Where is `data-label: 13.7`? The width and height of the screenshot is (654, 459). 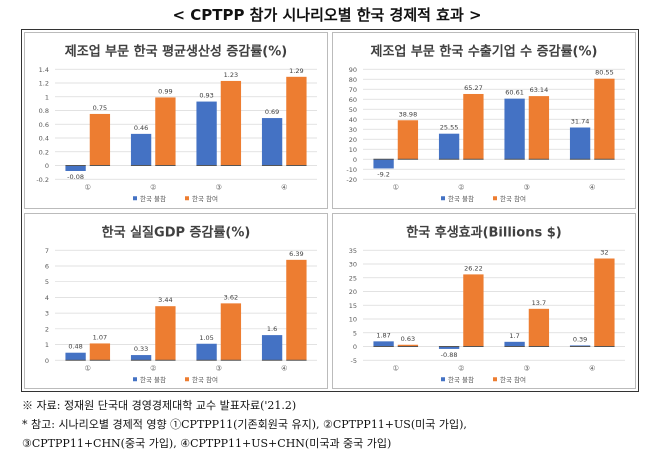 data-label: 13.7 is located at coordinates (539, 302).